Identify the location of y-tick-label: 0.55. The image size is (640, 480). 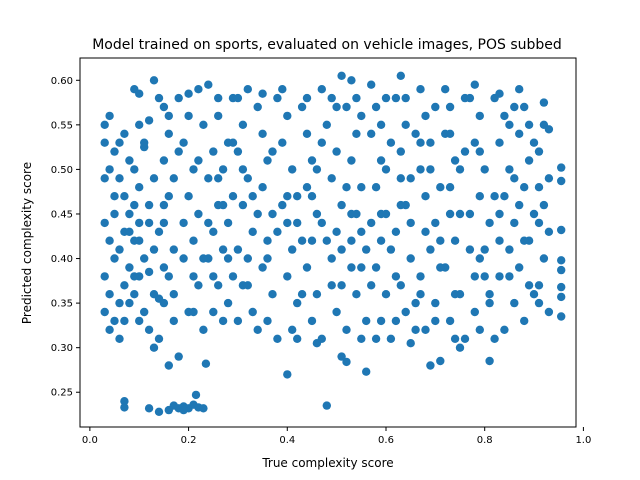
(62, 125).